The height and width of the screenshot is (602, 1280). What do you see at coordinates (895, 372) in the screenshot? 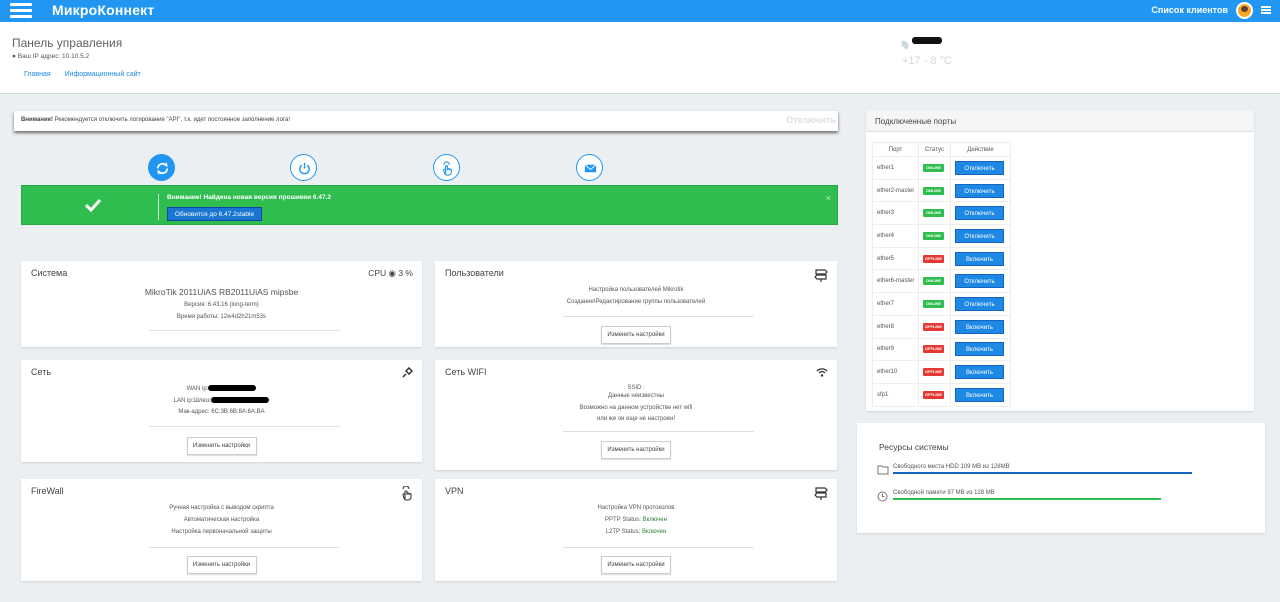
I see `port-name: ether10` at bounding box center [895, 372].